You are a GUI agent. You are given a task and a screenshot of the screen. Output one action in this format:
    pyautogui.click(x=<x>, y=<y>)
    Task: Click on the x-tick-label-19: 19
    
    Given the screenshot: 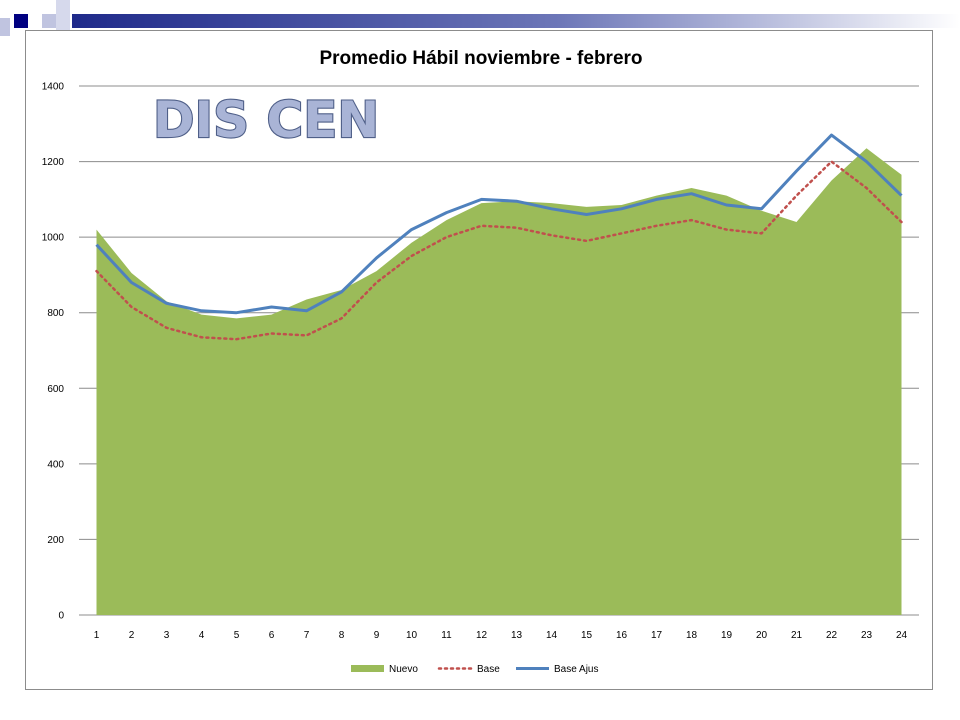 What is the action you would take?
    pyautogui.click(x=727, y=635)
    